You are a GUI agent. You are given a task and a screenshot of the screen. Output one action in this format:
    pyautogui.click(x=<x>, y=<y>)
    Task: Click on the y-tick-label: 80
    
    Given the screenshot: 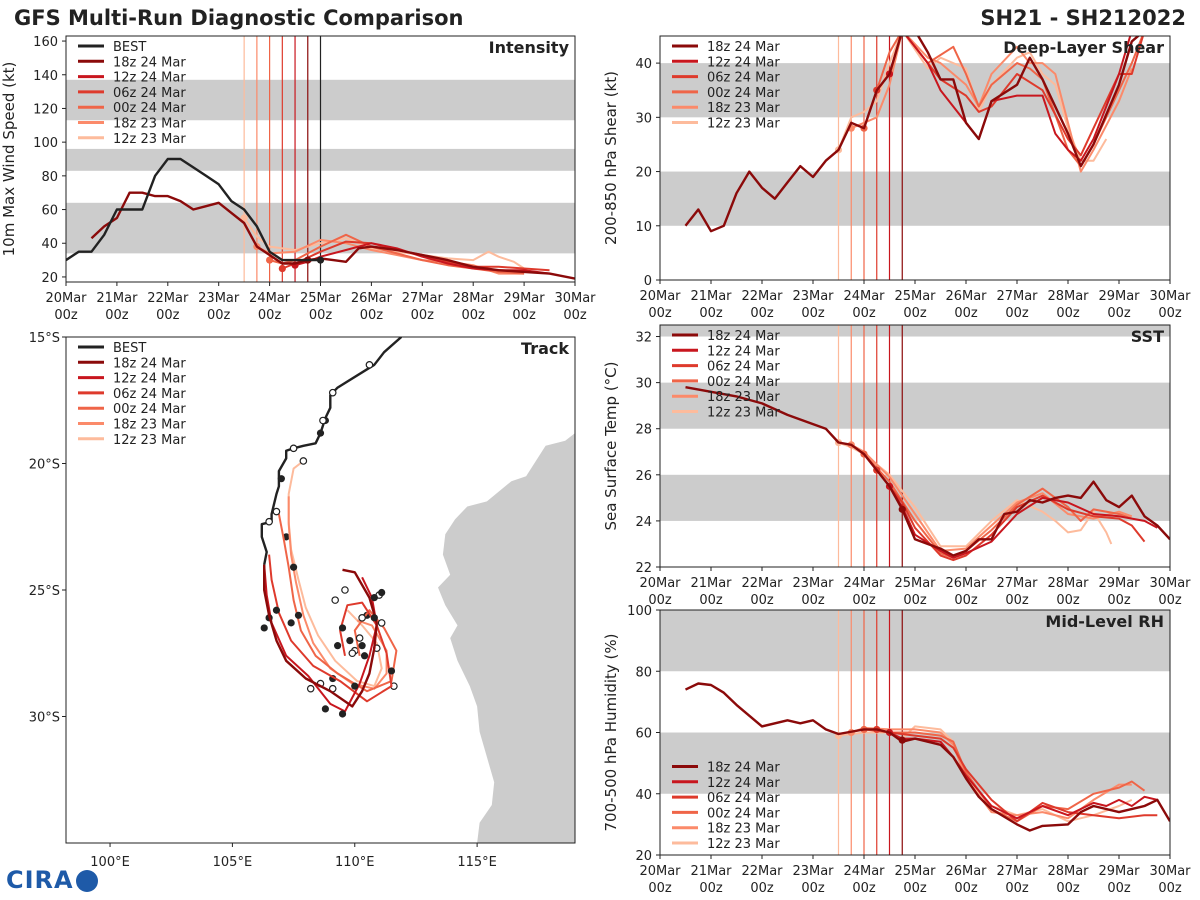 What is the action you would take?
    pyautogui.click(x=643, y=672)
    